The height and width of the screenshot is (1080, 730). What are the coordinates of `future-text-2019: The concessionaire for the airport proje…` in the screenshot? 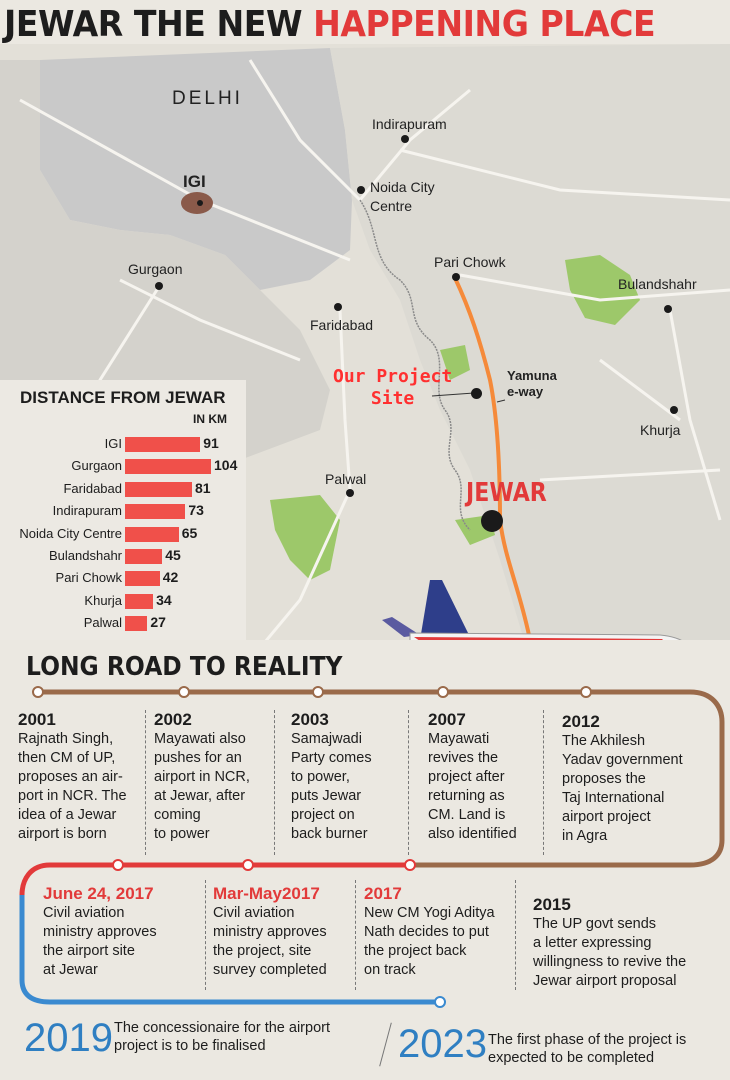 It's located at (222, 1037).